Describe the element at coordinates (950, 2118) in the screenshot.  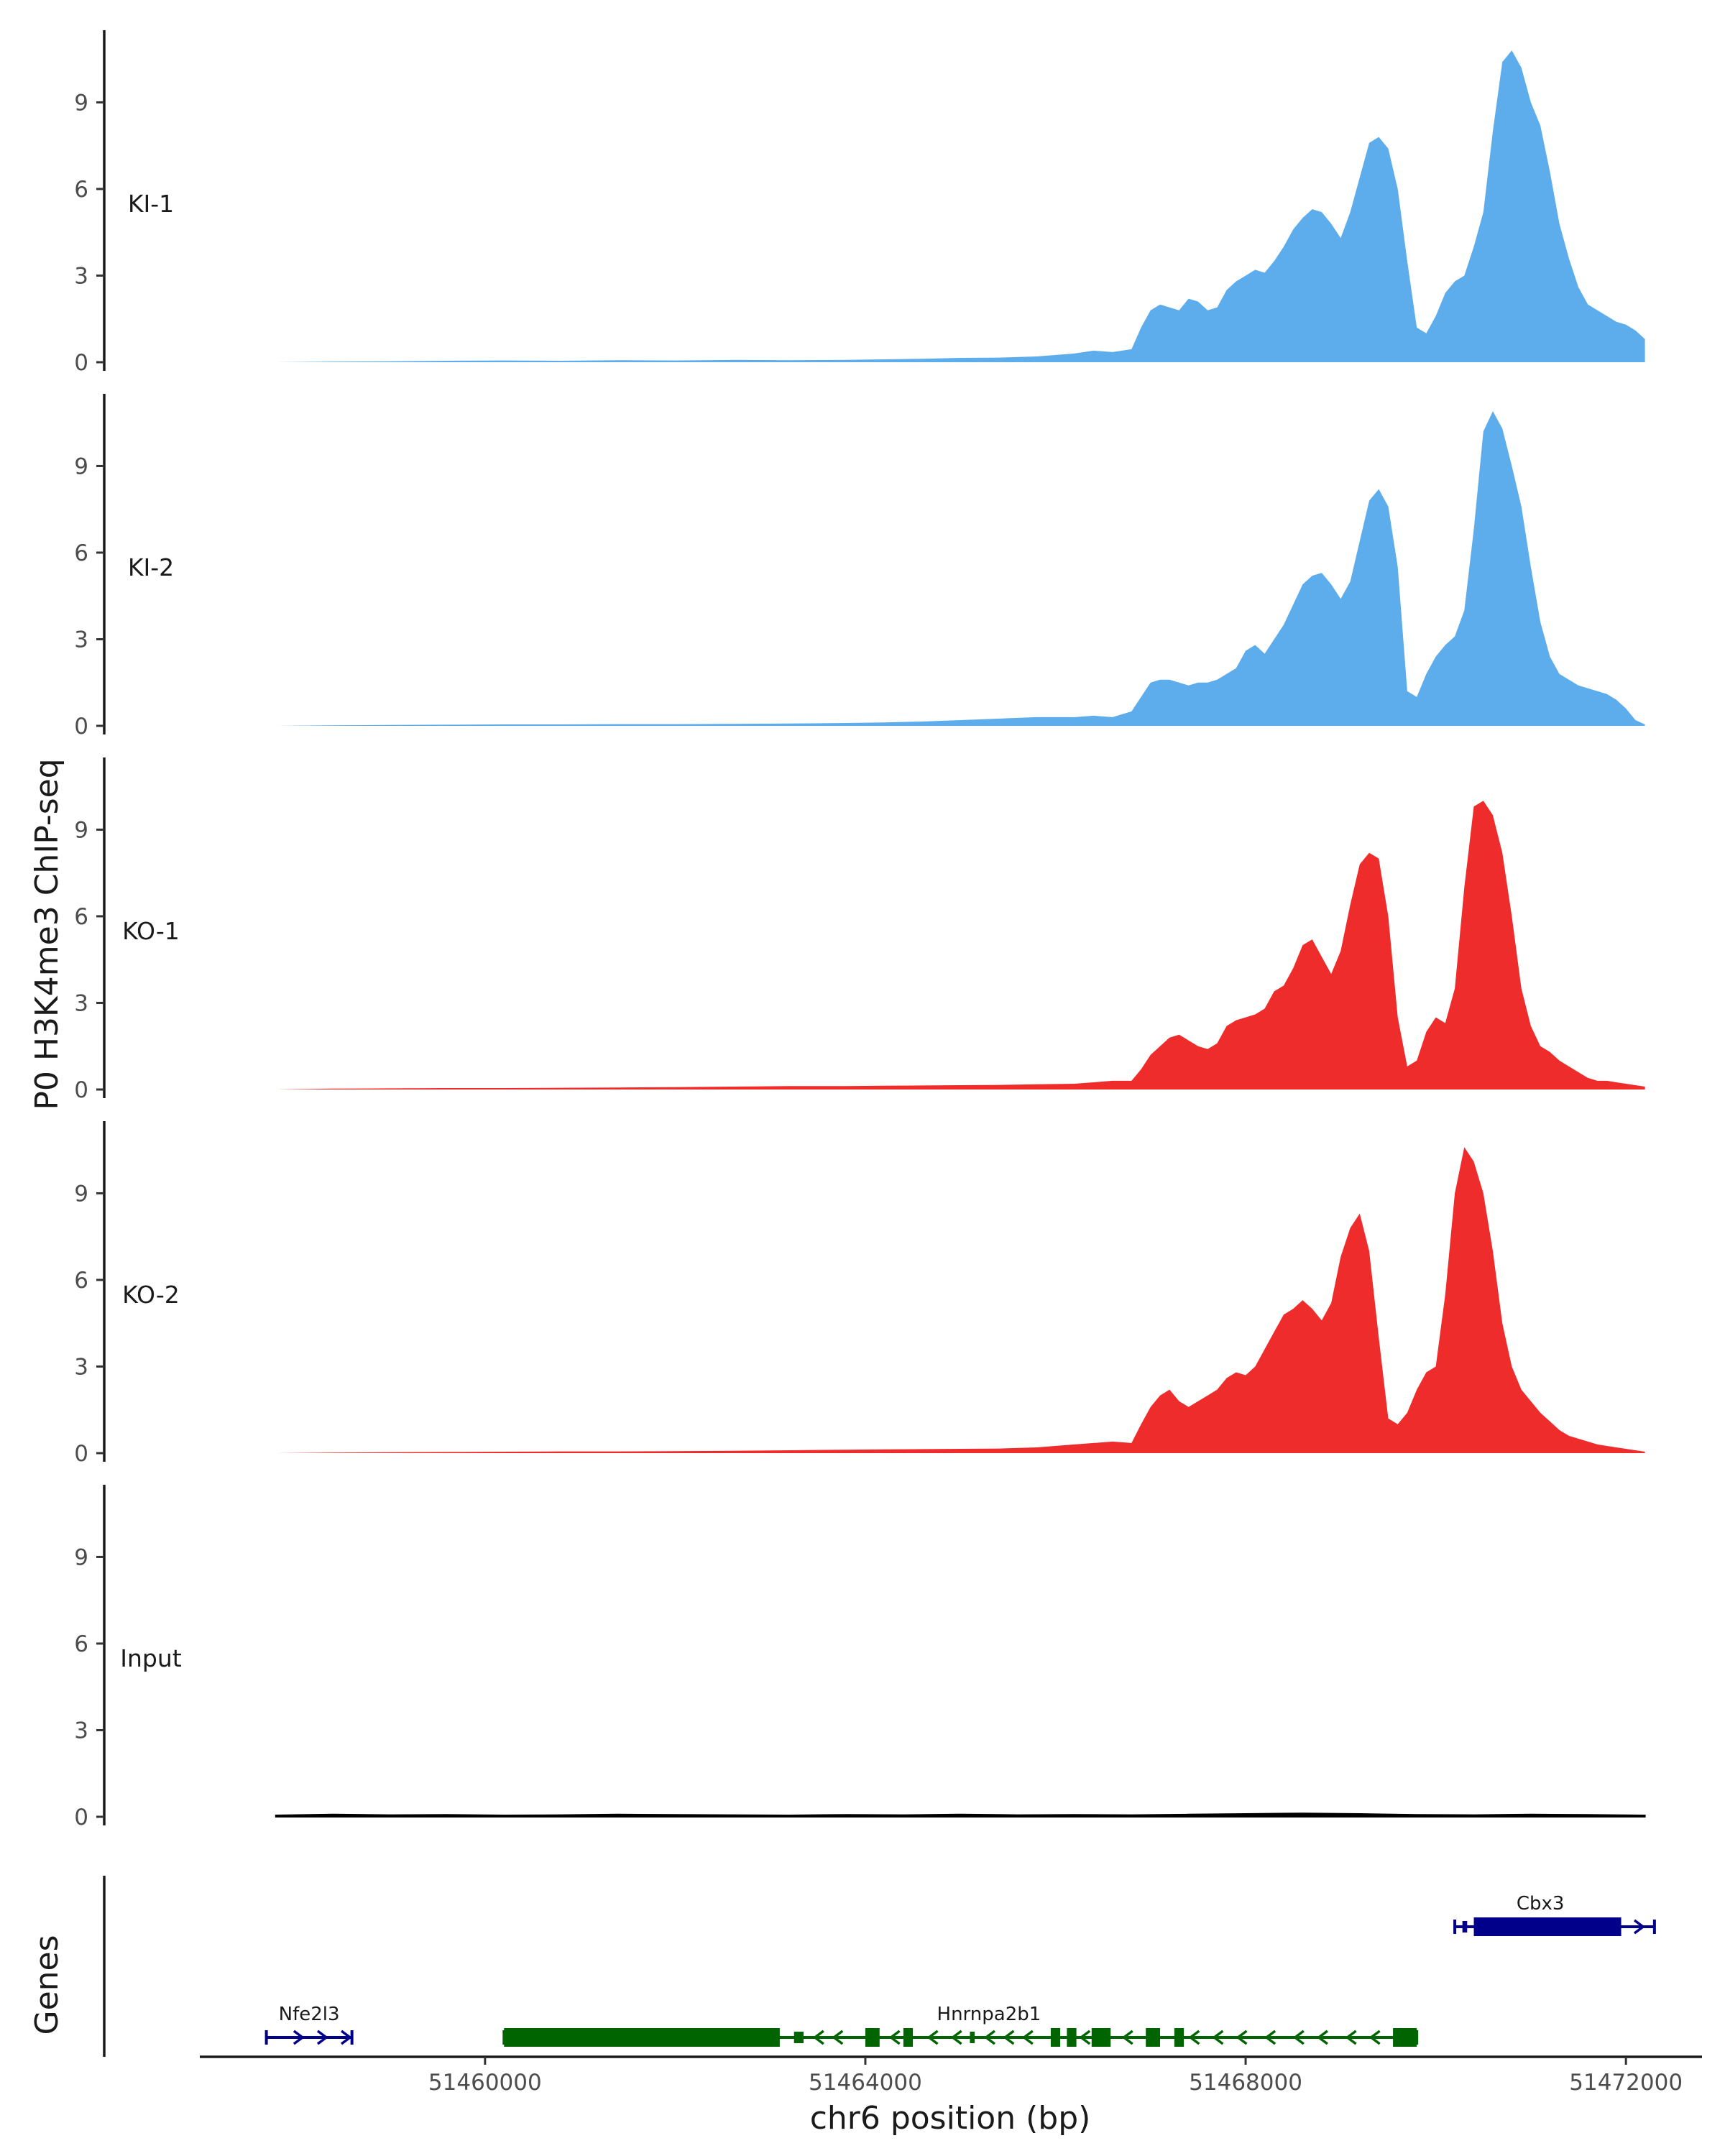
I see `x-axis-title: chr6 position (bp)` at that location.